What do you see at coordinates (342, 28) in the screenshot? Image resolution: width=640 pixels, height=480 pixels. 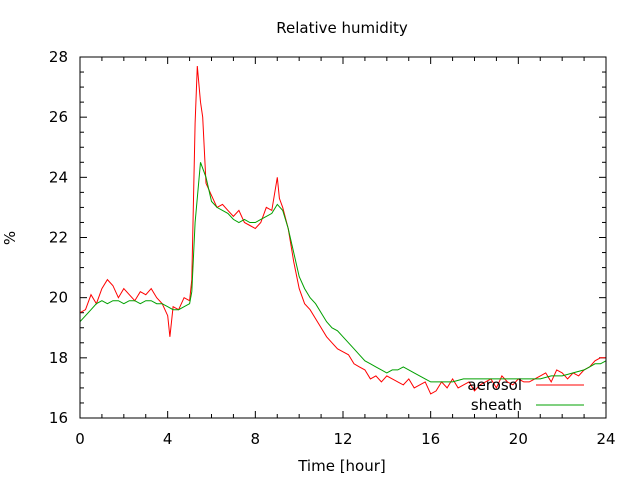 I see `chart-title: Relative humidity` at bounding box center [342, 28].